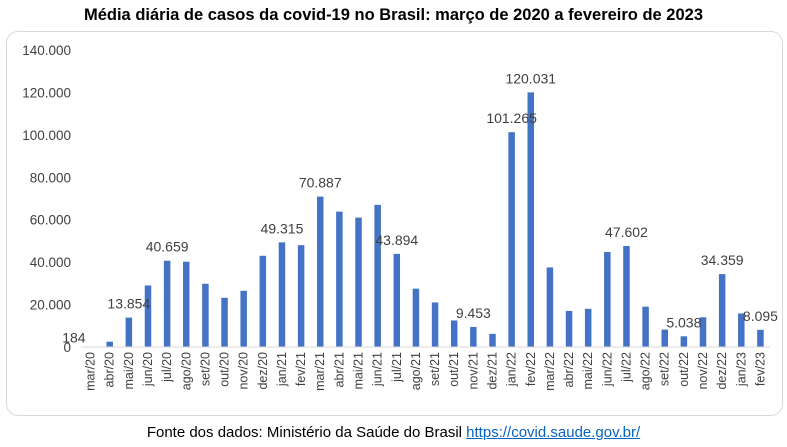 The width and height of the screenshot is (787, 447). What do you see at coordinates (741, 369) in the screenshot?
I see `x-tick-label: jan/23` at bounding box center [741, 369].